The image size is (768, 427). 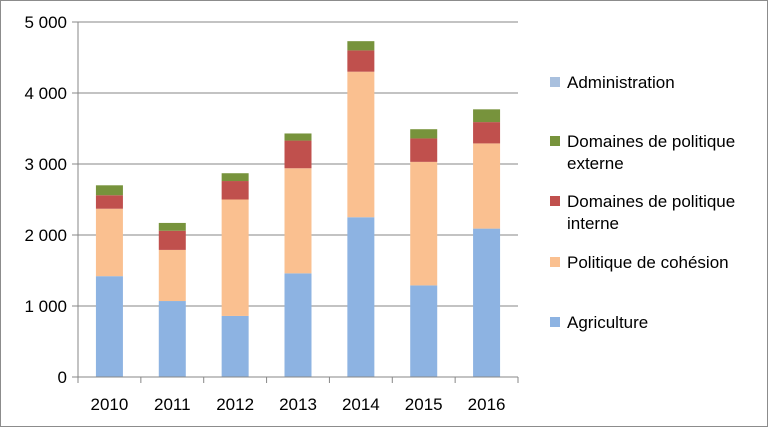 What do you see at coordinates (45, 93) in the screenshot?
I see `y-tick-label: 4 000` at bounding box center [45, 93].